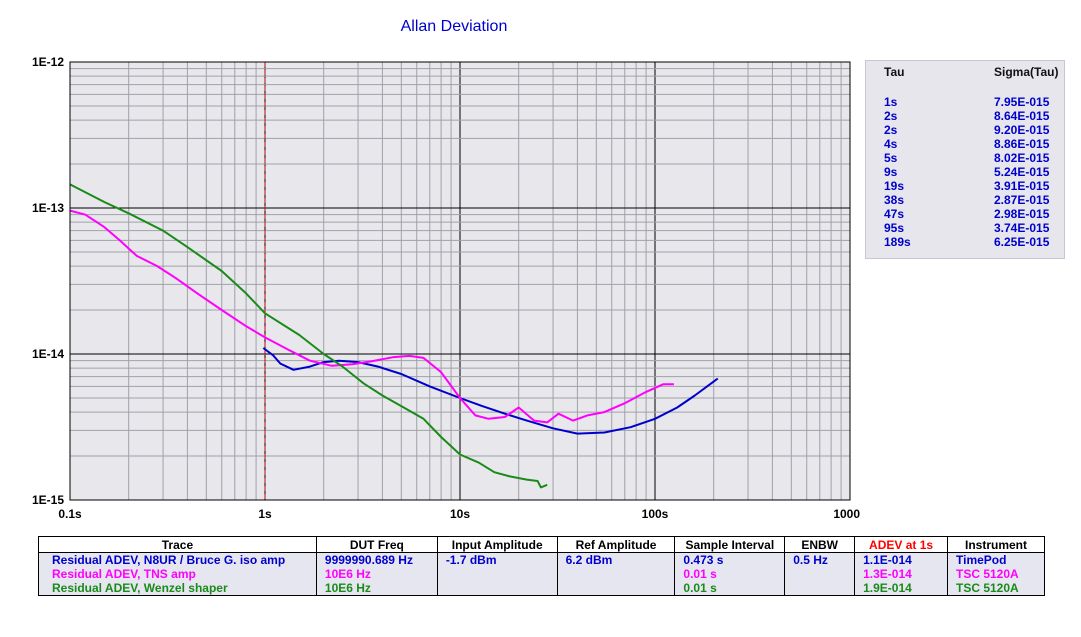 The height and width of the screenshot is (637, 1081). I want to click on x-tick-label: 1000s, so click(846, 514).